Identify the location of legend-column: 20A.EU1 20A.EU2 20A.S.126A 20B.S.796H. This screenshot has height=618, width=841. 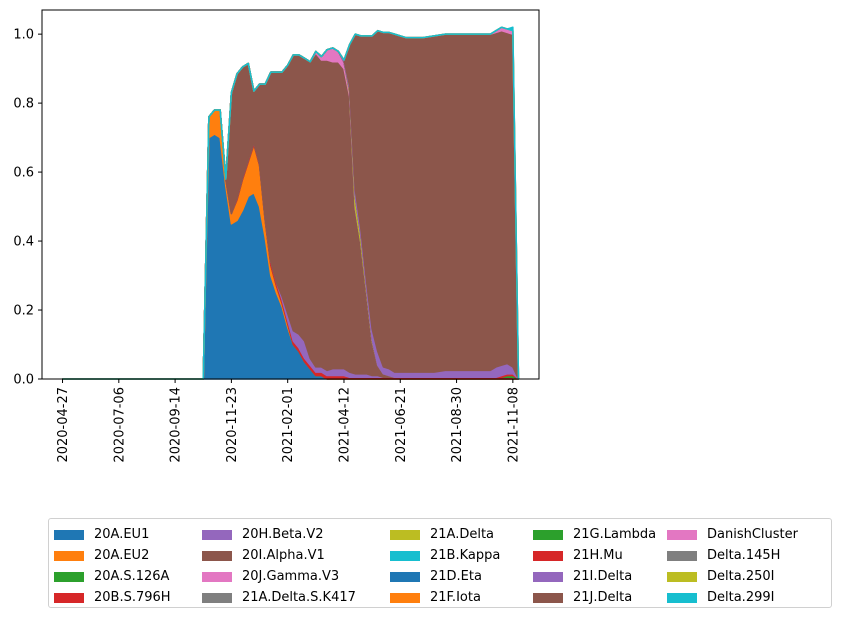
(112, 566).